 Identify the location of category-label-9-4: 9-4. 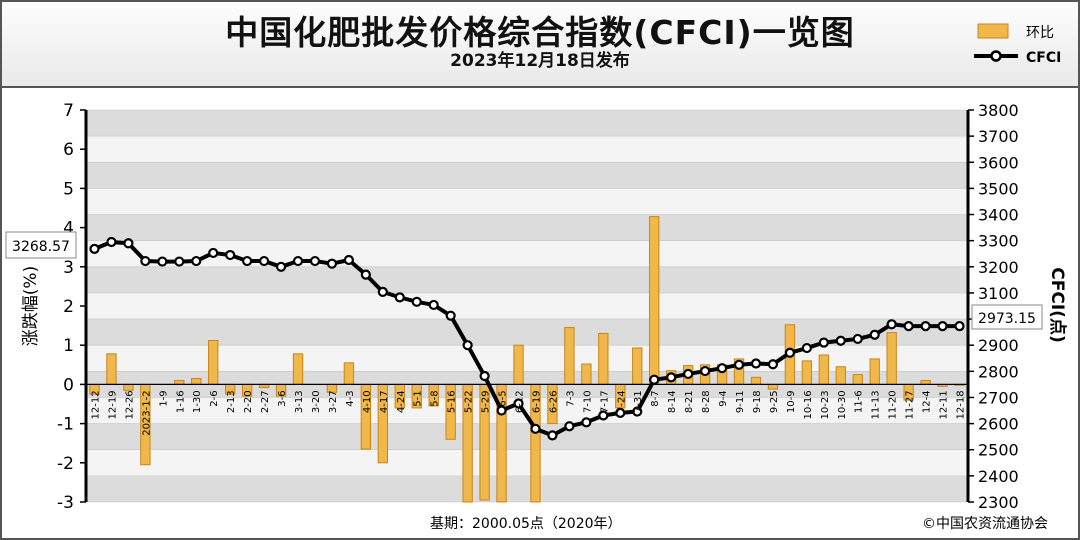
(723, 398).